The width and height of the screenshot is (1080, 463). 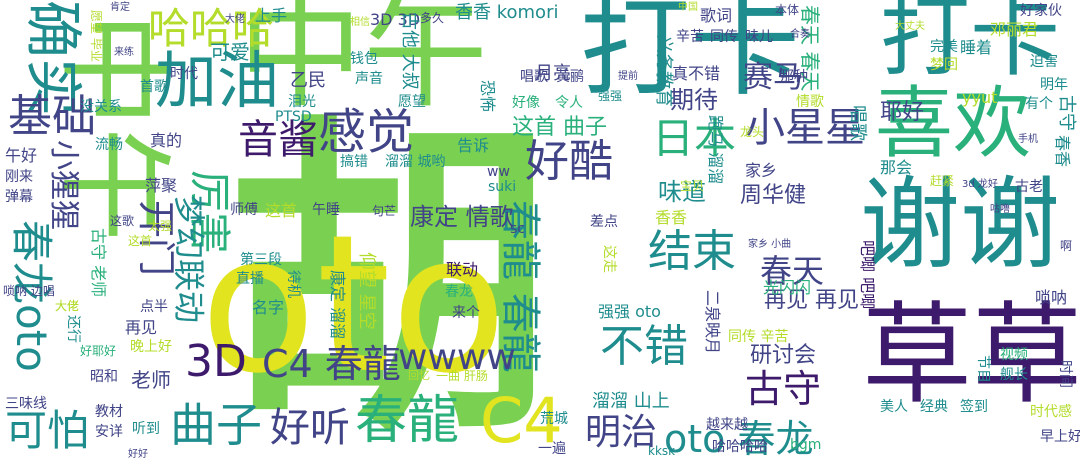 What do you see at coordinates (412, 102) in the screenshot?
I see `word-yuanwang: 愿望` at bounding box center [412, 102].